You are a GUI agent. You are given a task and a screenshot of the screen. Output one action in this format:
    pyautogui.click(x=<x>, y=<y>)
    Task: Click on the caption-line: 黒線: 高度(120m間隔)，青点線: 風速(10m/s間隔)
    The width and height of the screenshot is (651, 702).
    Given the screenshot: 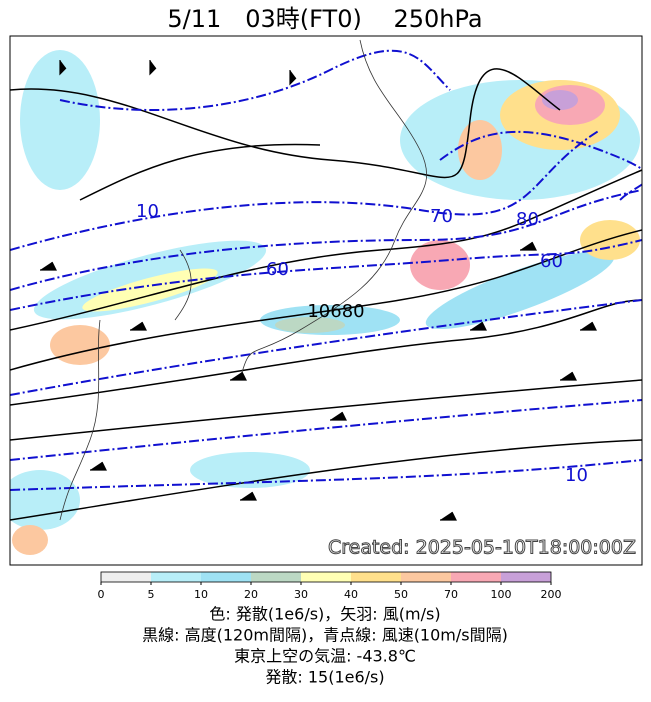 What is the action you would take?
    pyautogui.click(x=325, y=635)
    